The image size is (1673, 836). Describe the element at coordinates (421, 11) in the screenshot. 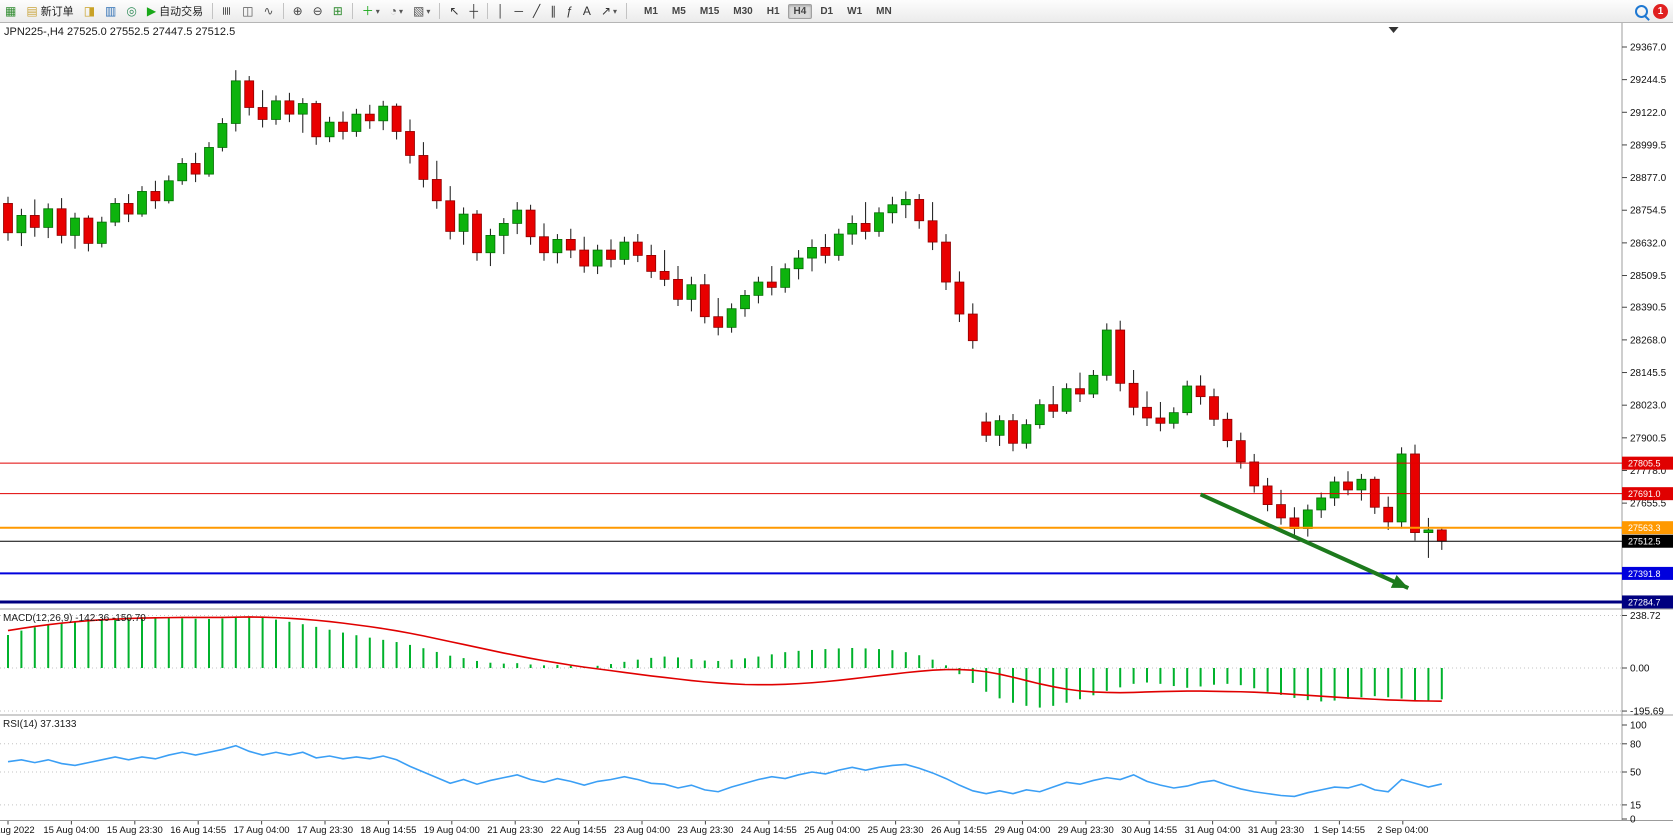

I see `templates-icon: ▧ ▾` at that location.